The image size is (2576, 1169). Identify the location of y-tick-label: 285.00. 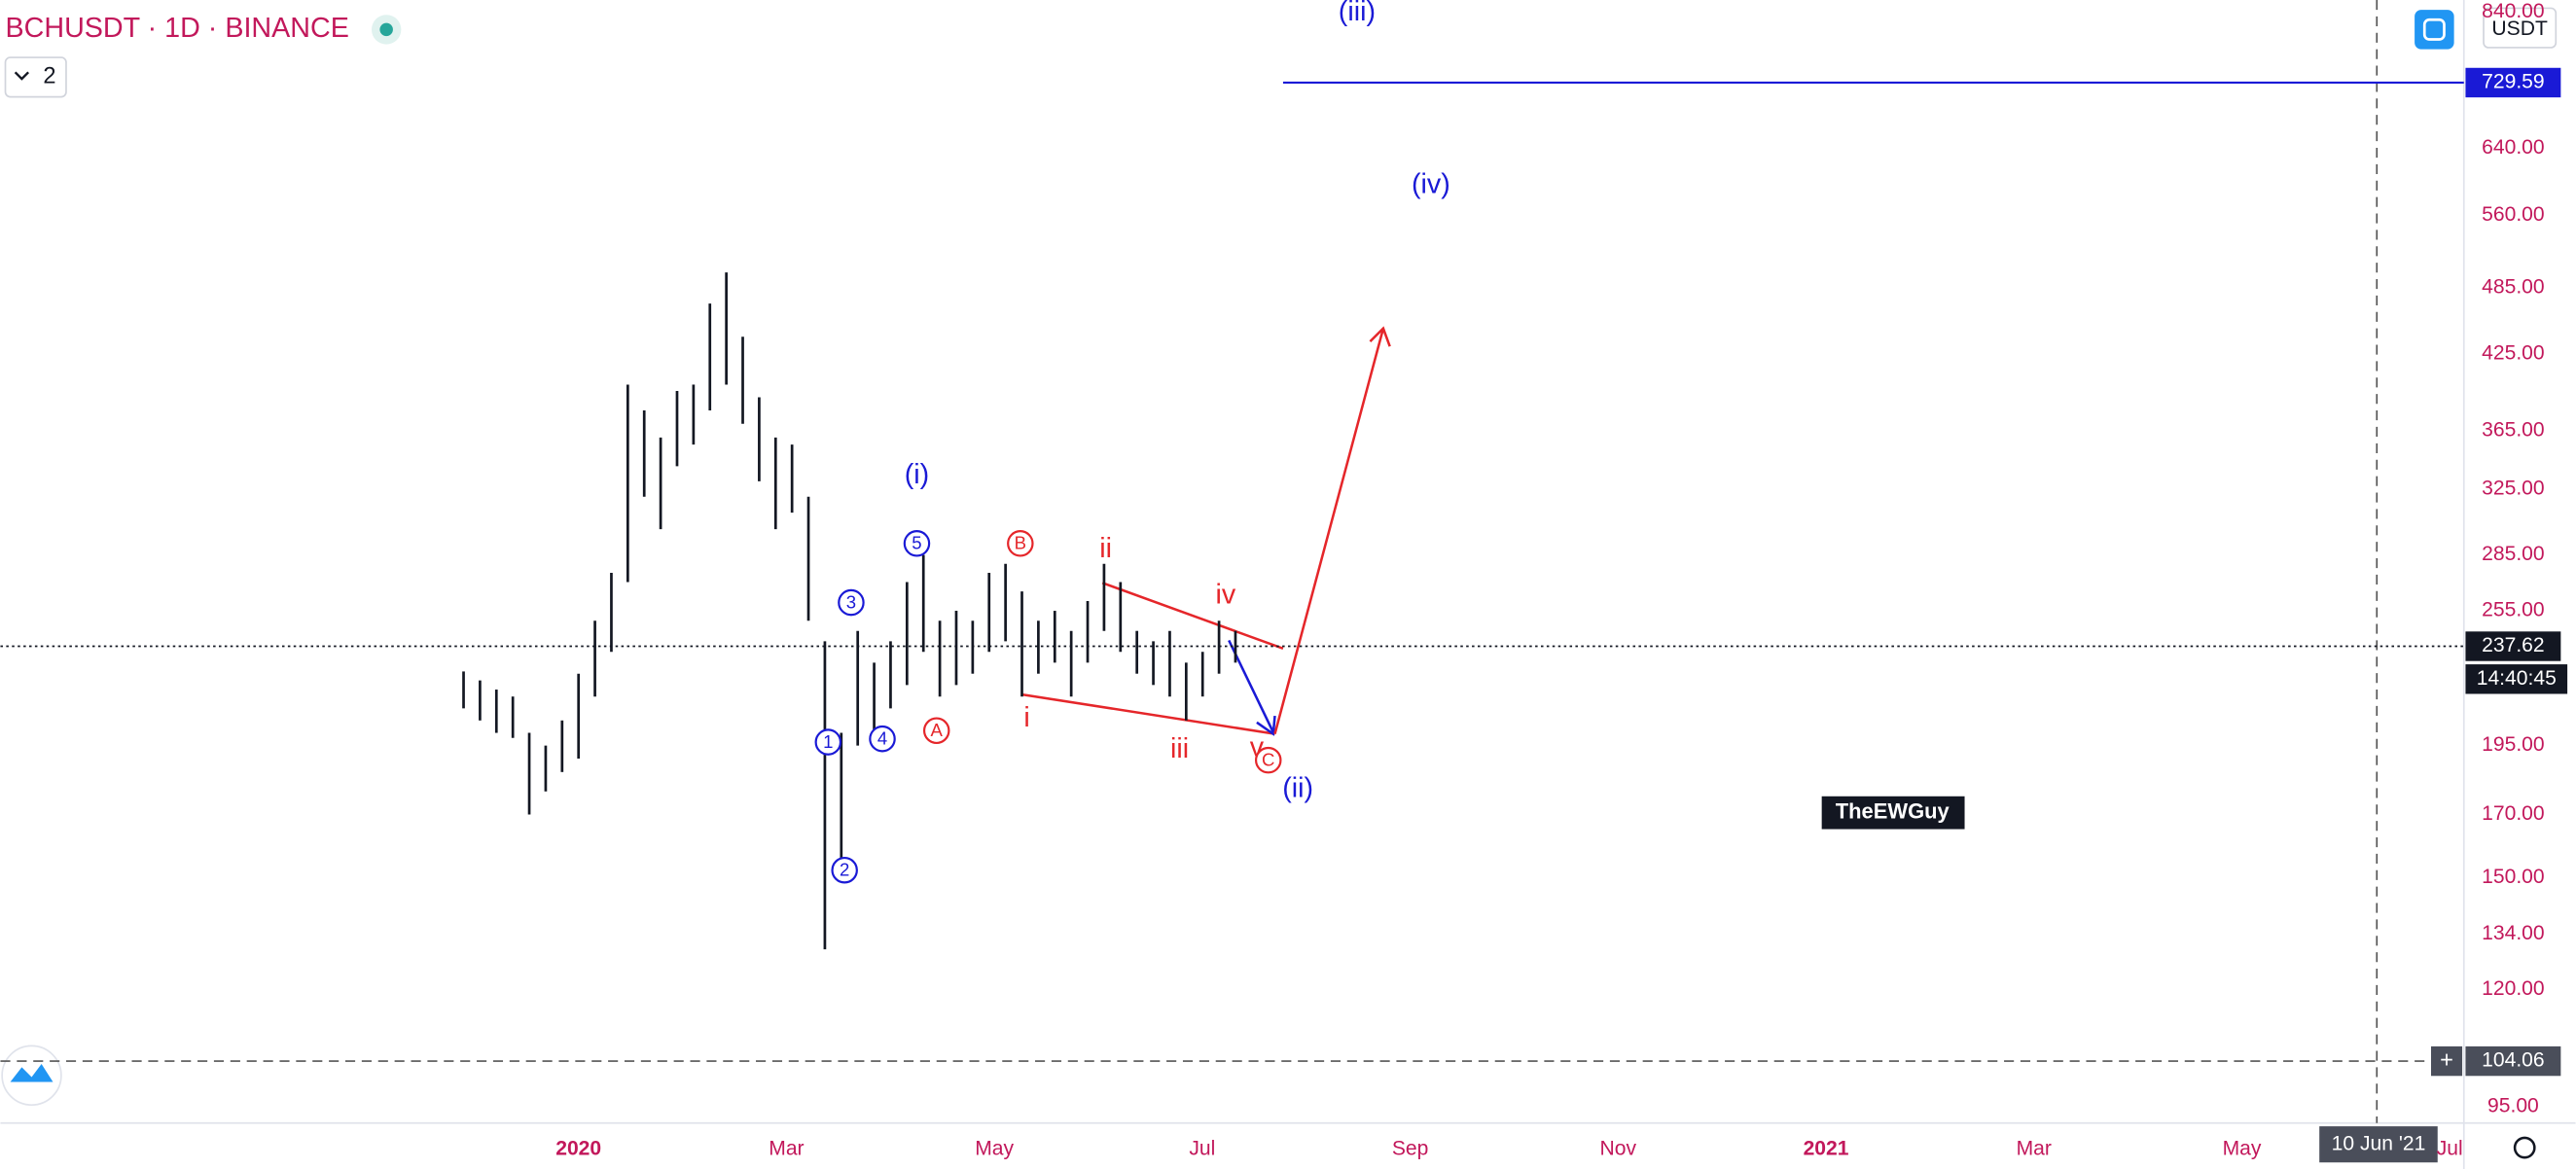
(2513, 554).